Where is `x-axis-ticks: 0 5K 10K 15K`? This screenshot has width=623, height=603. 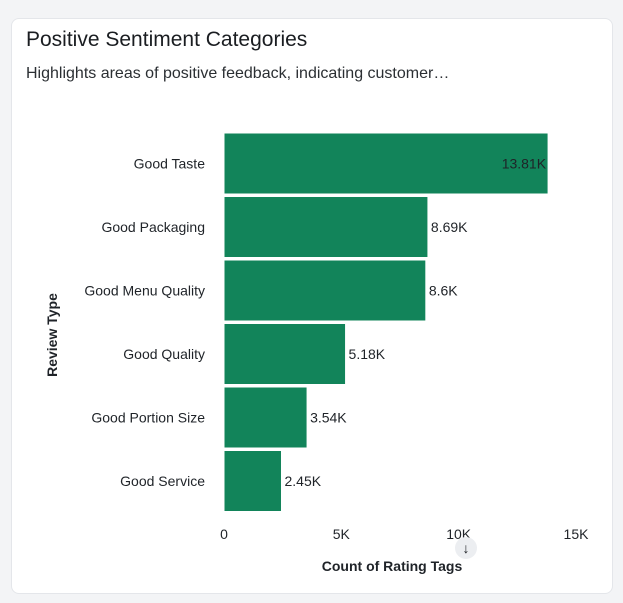 x-axis-ticks: 0 5K 10K 15K is located at coordinates (404, 534).